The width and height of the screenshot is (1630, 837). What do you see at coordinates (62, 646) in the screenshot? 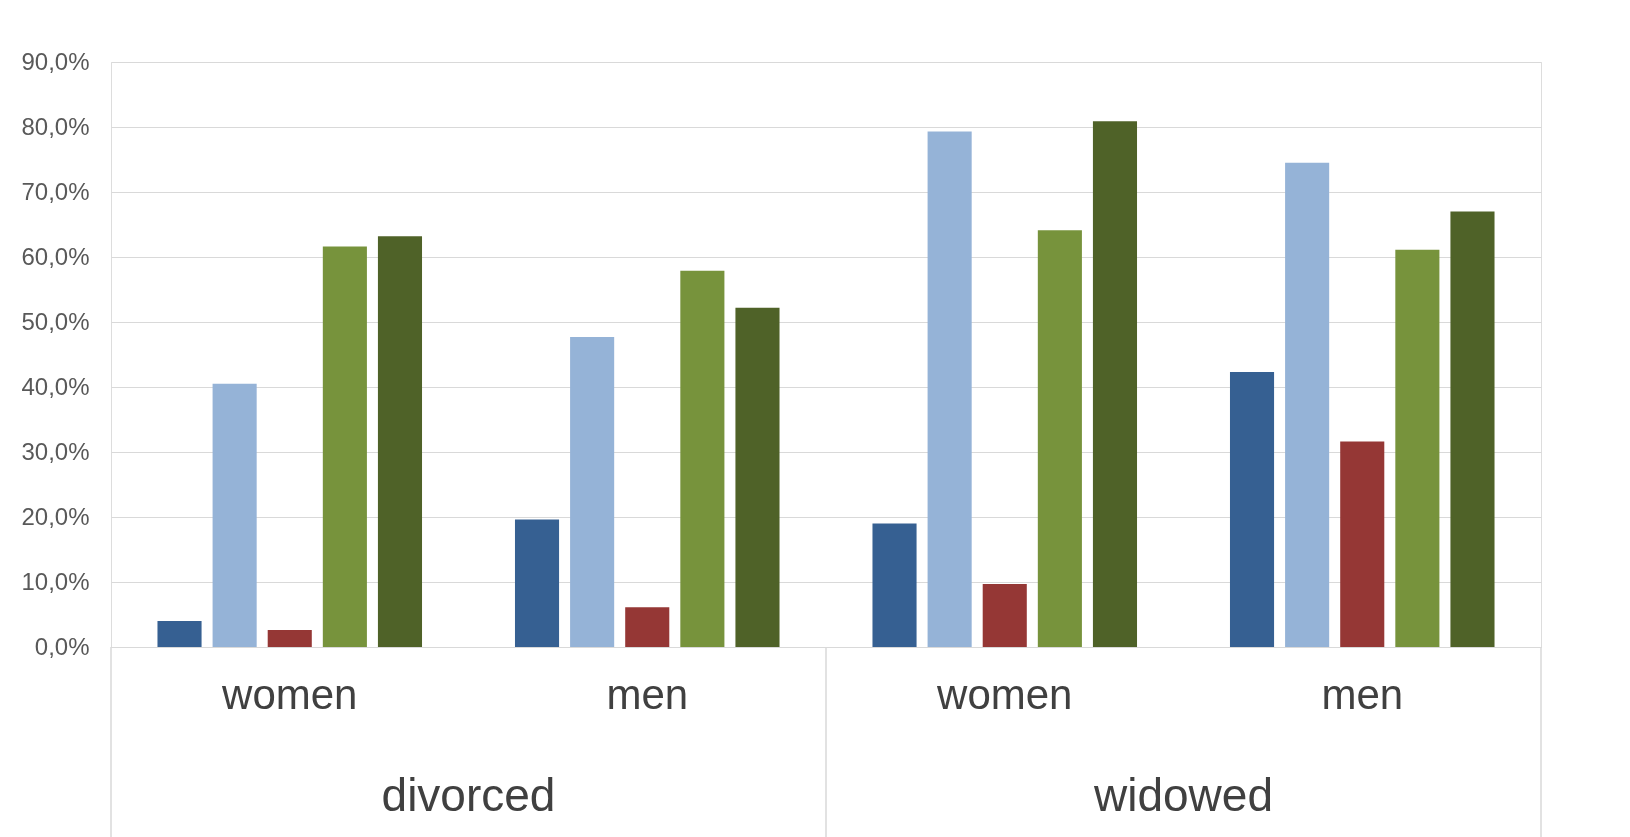
I see `y-tick-label: 0,0%` at bounding box center [62, 646].